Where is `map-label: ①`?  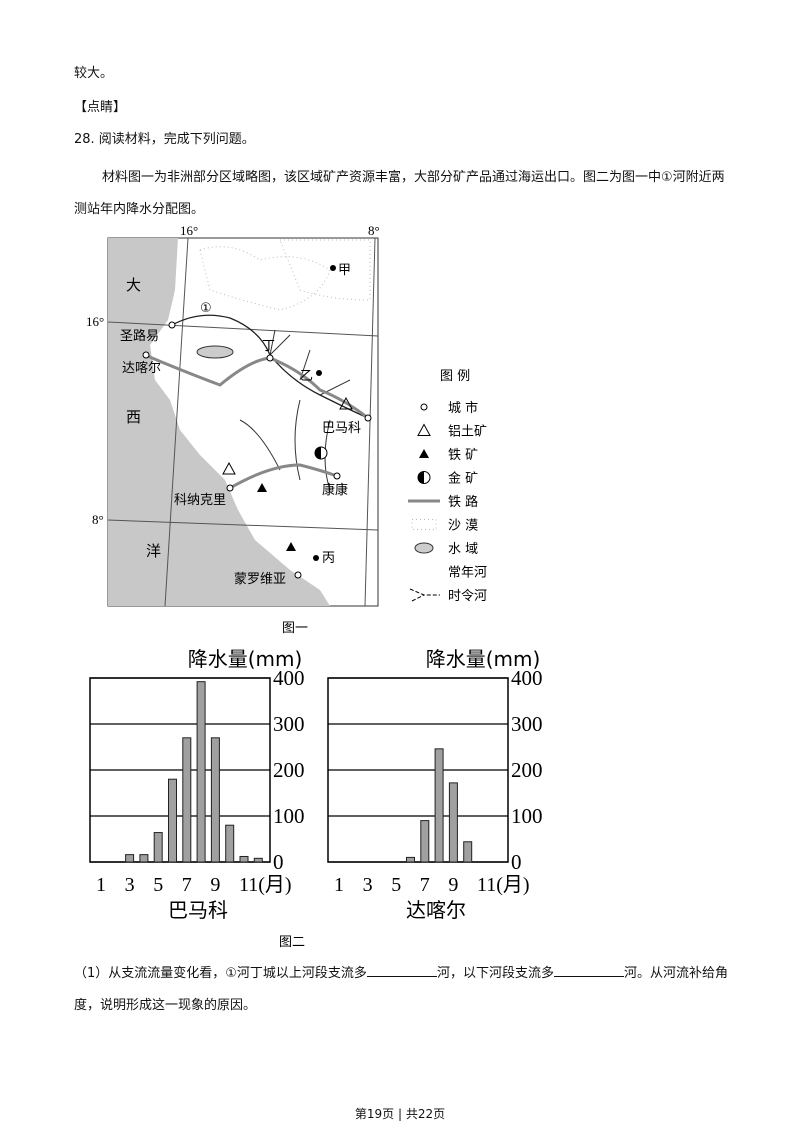
map-label: ① is located at coordinates (206, 308).